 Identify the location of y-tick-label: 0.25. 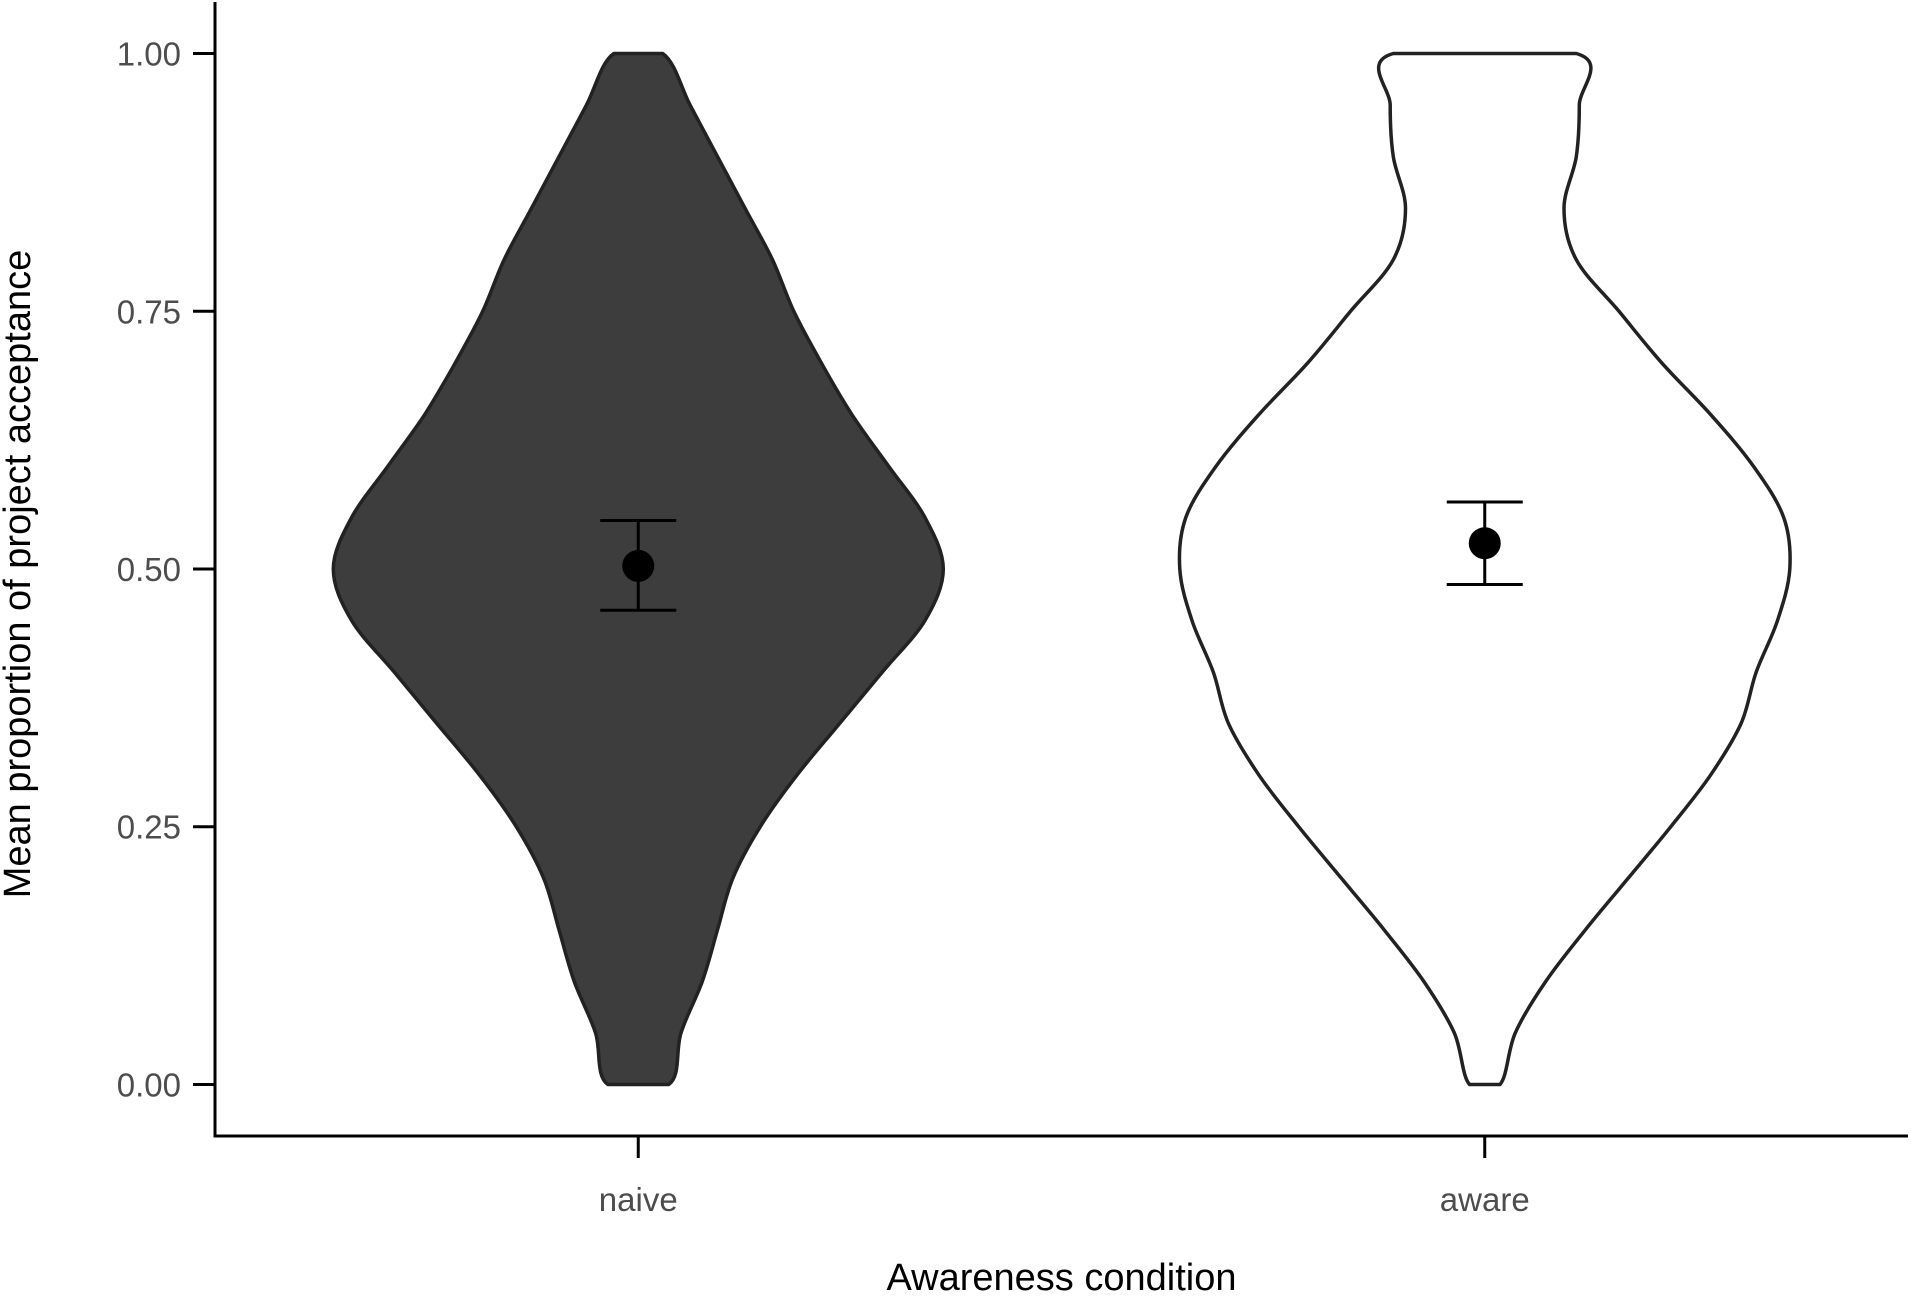
(149, 827).